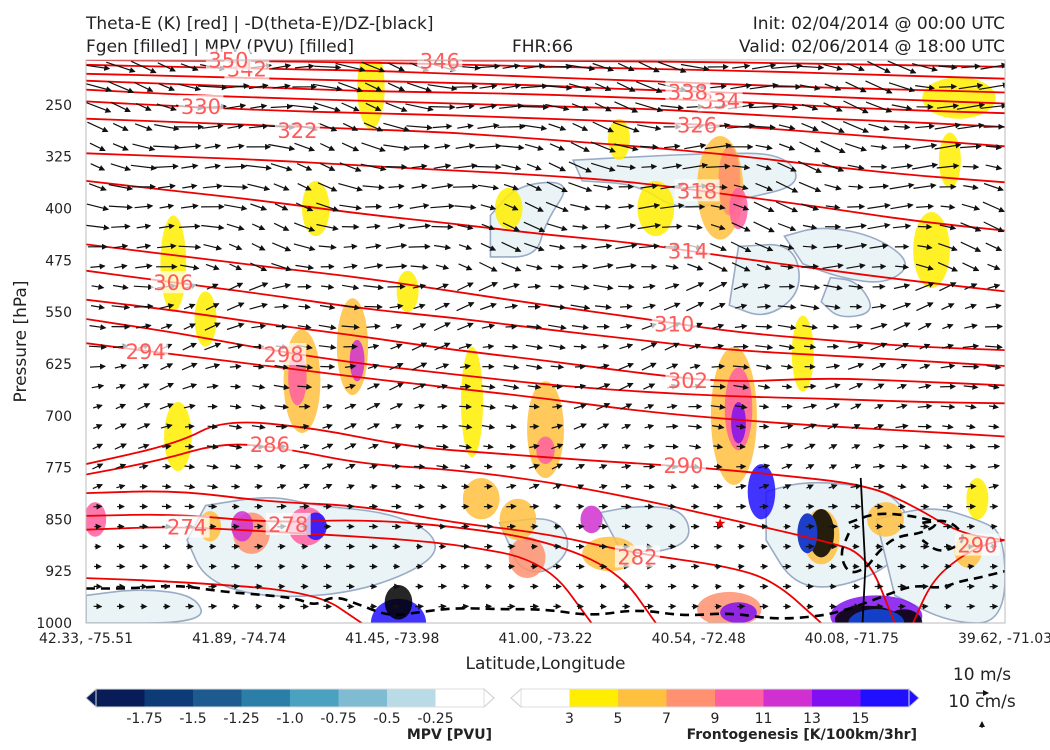 Image resolution: width=1050 pixels, height=750 pixels. I want to click on y-tick-label: 700, so click(58, 417).